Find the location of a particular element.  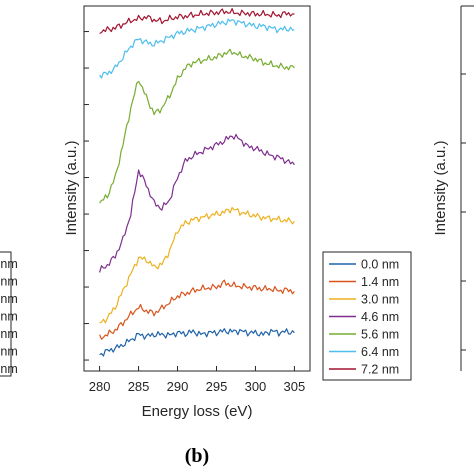

x-tick-label: 295 is located at coordinates (217, 386).